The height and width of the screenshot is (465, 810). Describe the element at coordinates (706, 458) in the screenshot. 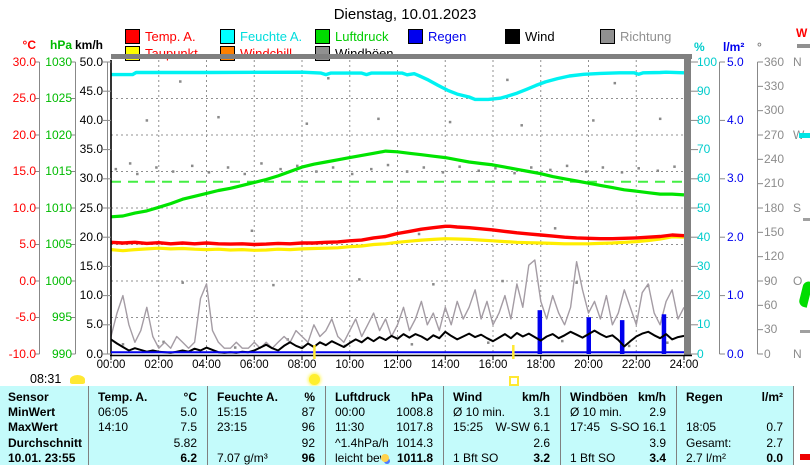

I see `table-value-label: 2.7 l/m²` at that location.